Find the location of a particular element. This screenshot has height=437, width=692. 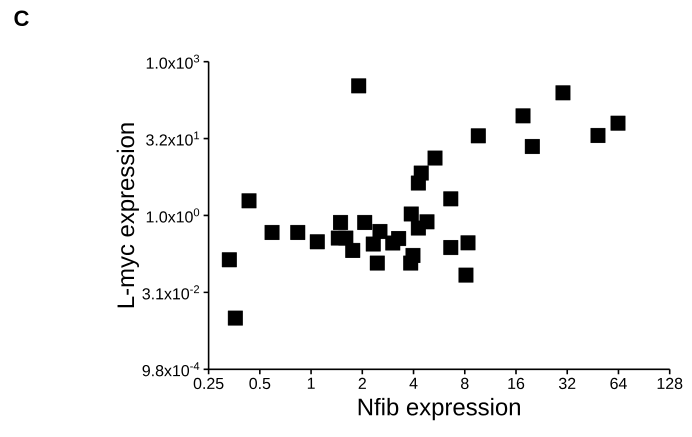

x-tick-label: 4 is located at coordinates (413, 383).